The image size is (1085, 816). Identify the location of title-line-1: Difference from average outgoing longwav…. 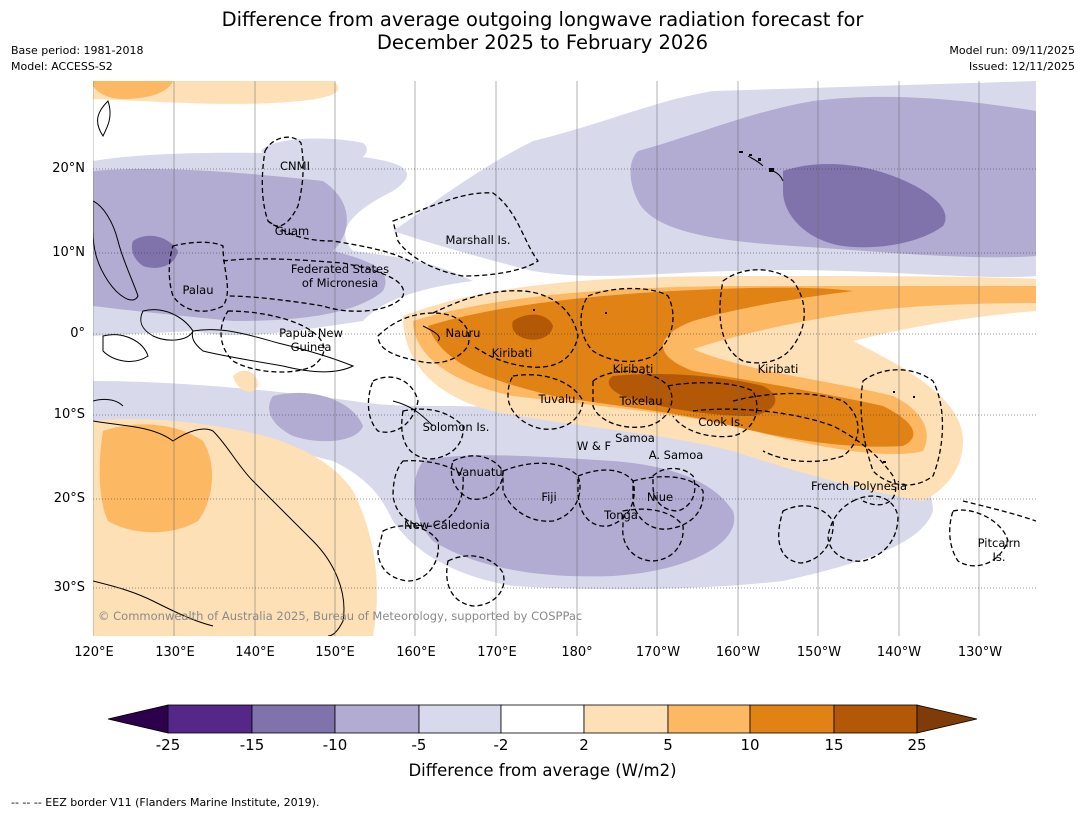
(542, 19).